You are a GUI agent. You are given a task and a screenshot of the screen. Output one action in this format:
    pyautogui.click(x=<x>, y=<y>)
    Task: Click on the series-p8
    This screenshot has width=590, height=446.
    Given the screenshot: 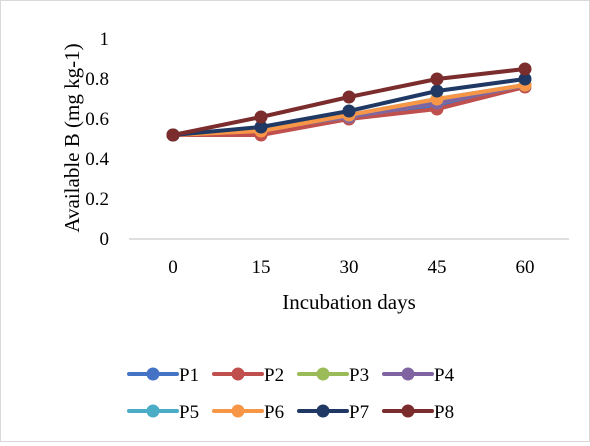 What is the action you would take?
    pyautogui.click(x=349, y=102)
    